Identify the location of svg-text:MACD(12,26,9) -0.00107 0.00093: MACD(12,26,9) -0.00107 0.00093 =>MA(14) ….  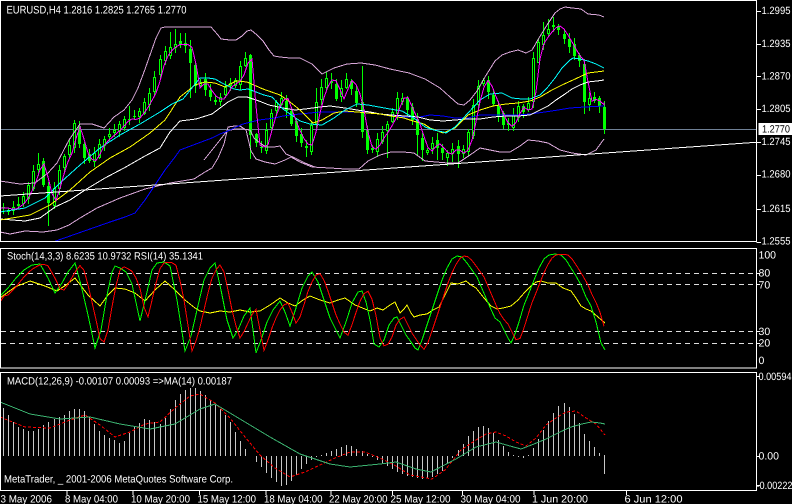
(119, 382).